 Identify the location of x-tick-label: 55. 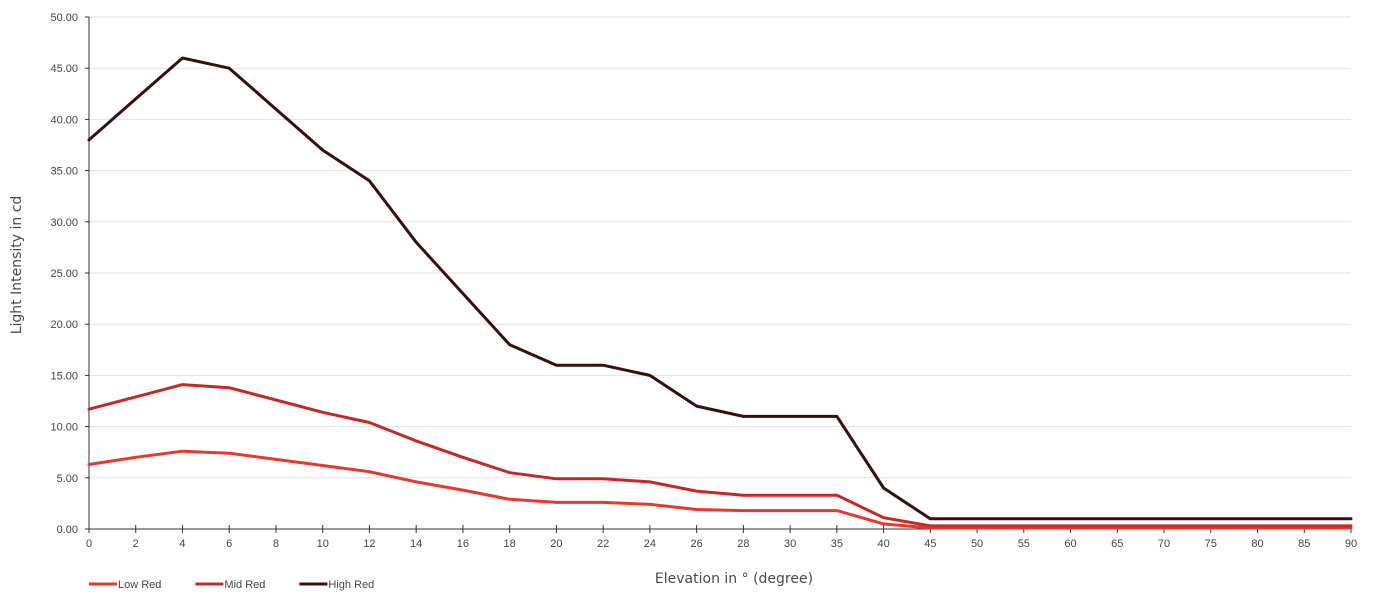
(1024, 544).